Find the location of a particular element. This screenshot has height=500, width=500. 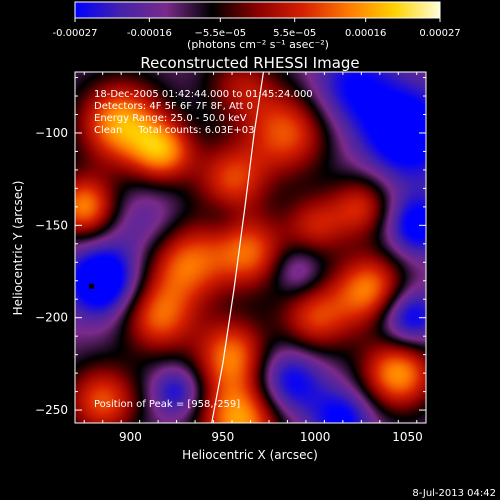

colorbar-tick-label: -0.00027 is located at coordinates (75, 33).